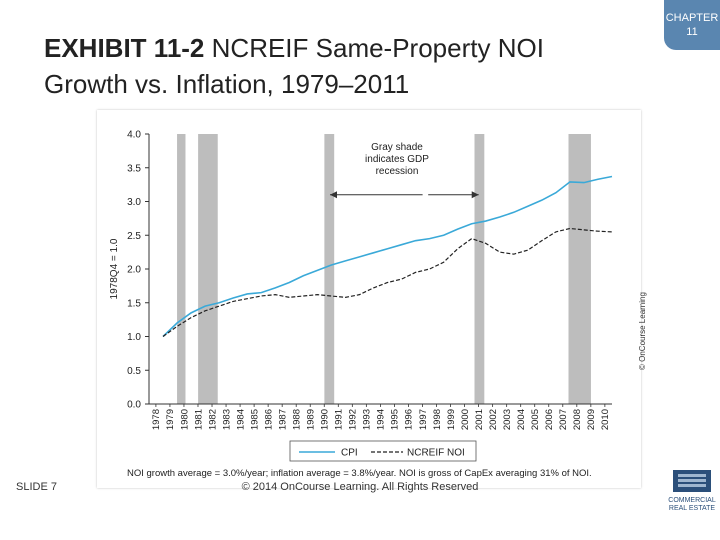  Describe the element at coordinates (387, 282) in the screenshot. I see `series-line-noi` at that location.